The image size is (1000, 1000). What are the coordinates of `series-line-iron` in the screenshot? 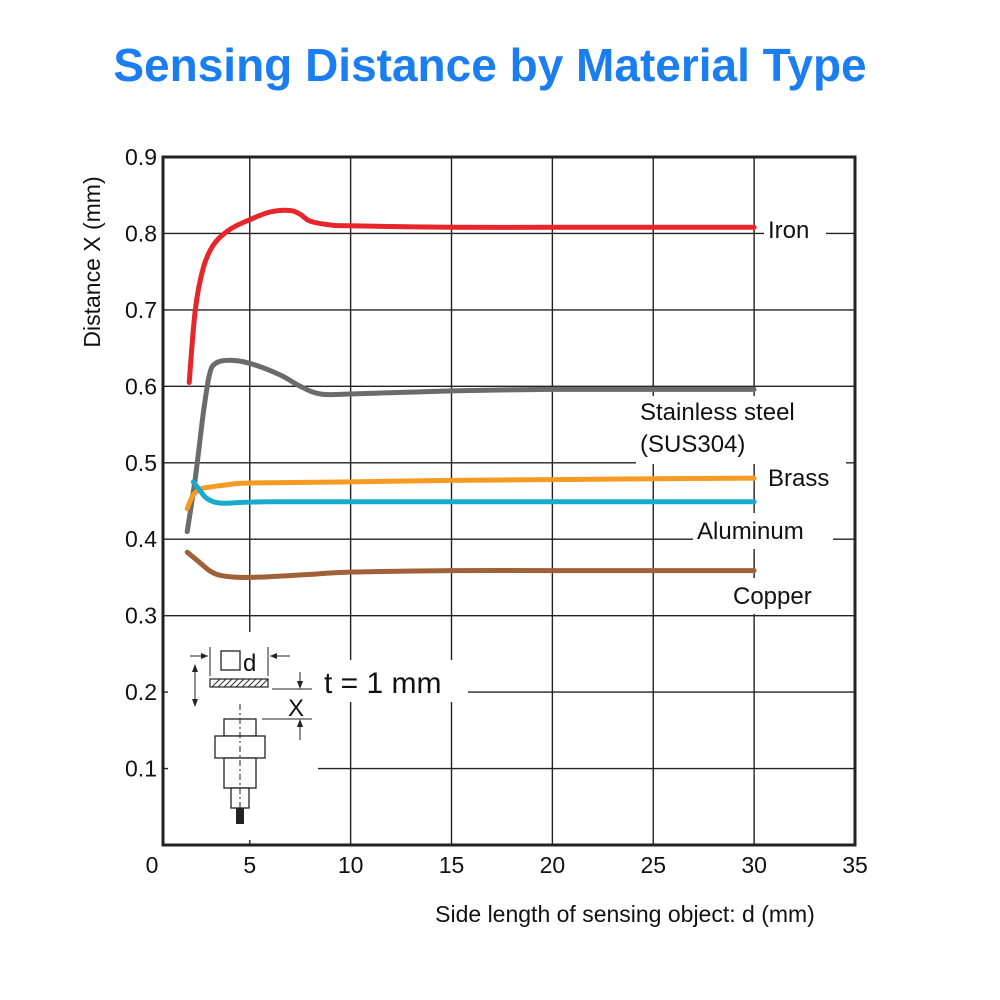 It's located at (471, 296).